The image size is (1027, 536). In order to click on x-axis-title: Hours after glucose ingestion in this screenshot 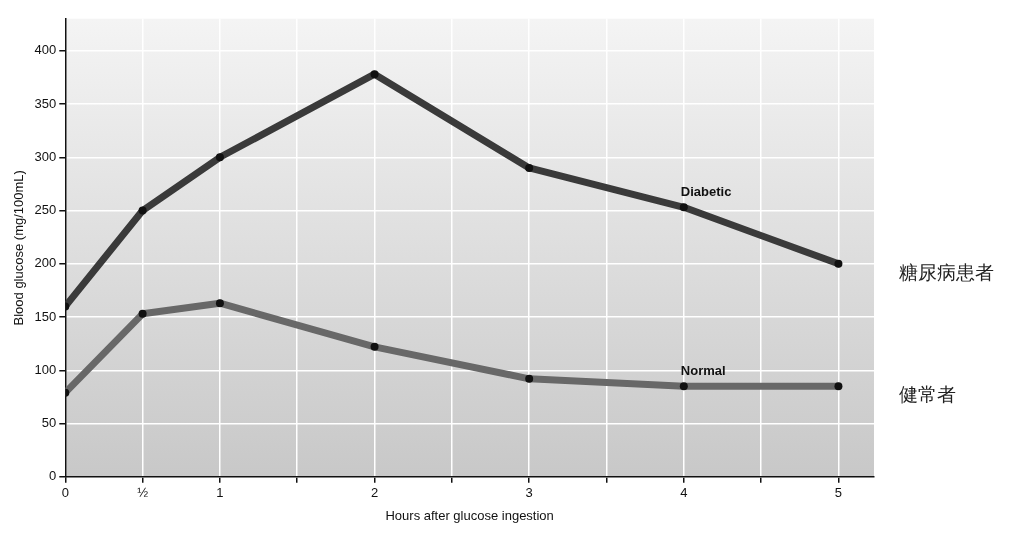, I will do `click(469, 515)`.